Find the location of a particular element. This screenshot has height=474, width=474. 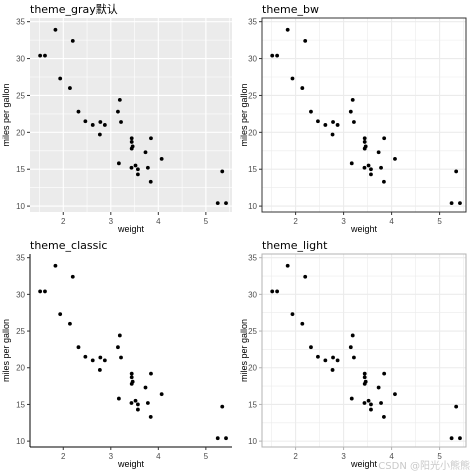

y-axis-label: miles per gallon is located at coordinates (244, 114).